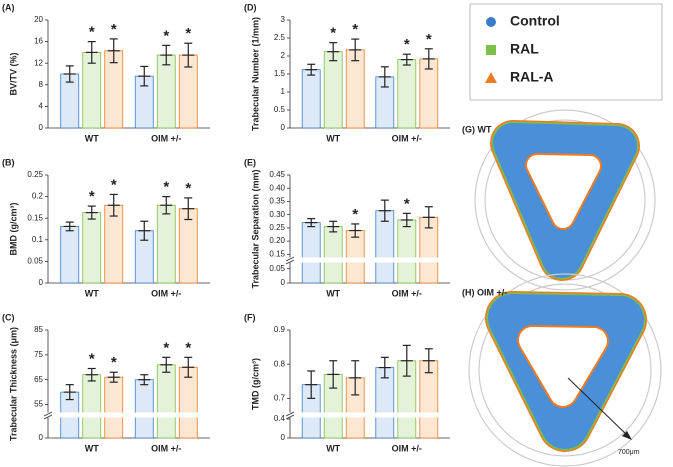 The height and width of the screenshot is (467, 673). What do you see at coordinates (277, 240) in the screenshot?
I see `y-tick-label: 0.20` at bounding box center [277, 240].